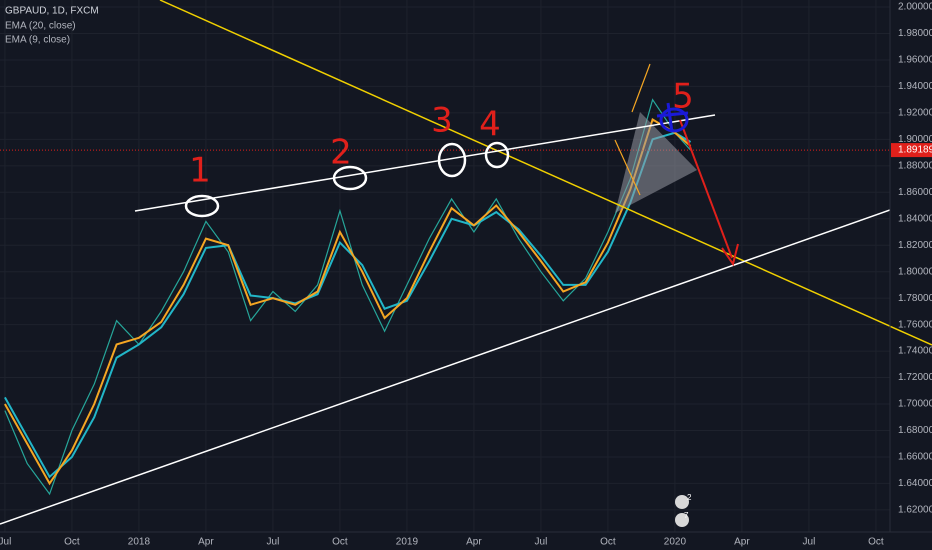 This screenshot has height=550, width=932. Describe the element at coordinates (915, 351) in the screenshot. I see `y-tick-label: 1.74000` at that location.